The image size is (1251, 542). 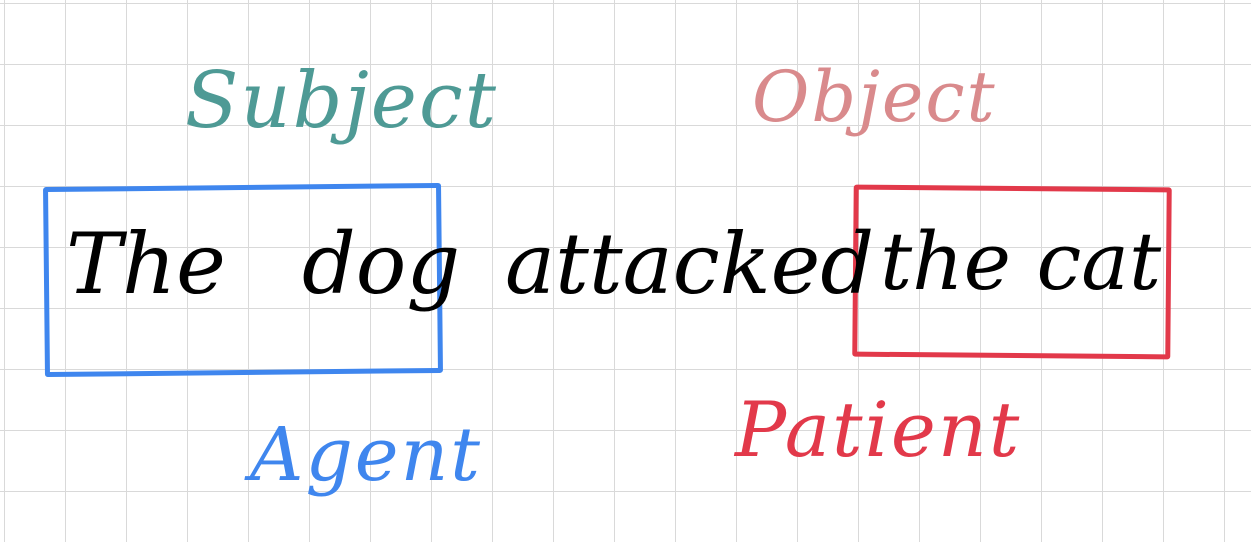 What do you see at coordinates (878, 429) in the screenshot?
I see `patient-label: Patient` at bounding box center [878, 429].